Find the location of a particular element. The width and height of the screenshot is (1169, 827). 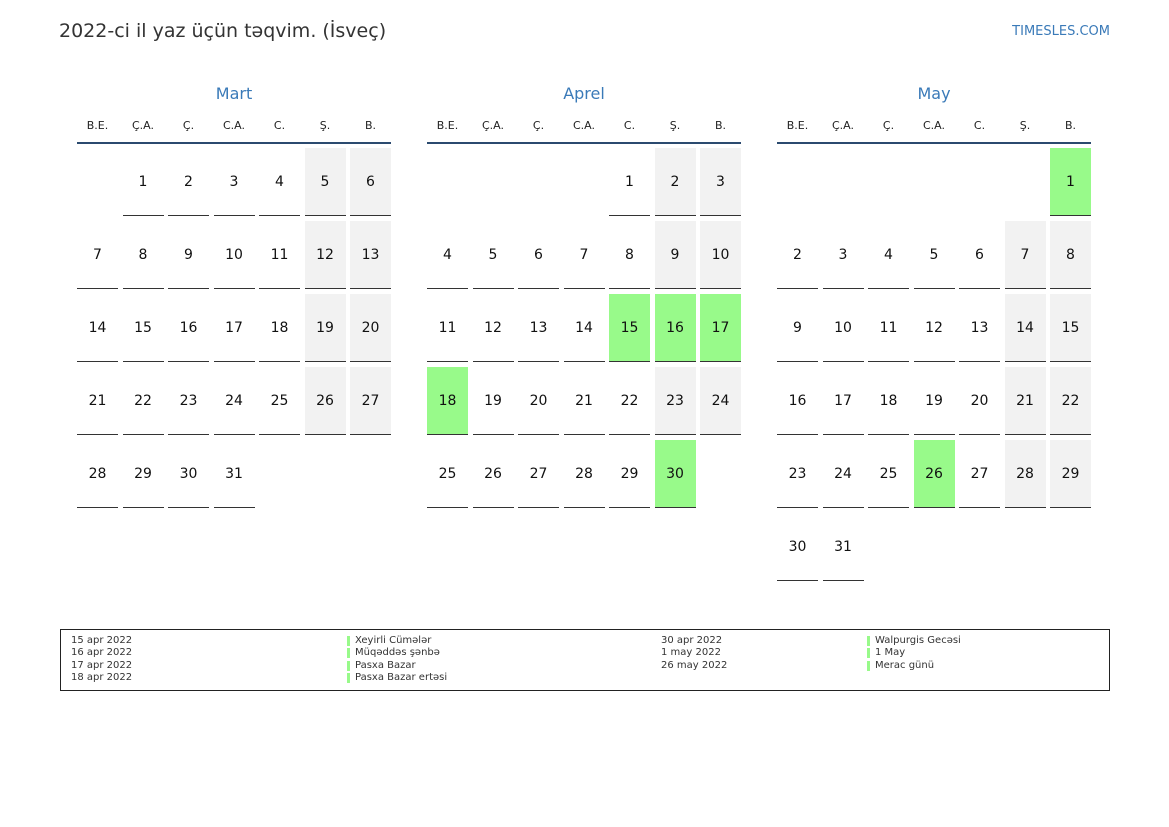

day-cell: 30 is located at coordinates (797, 547).